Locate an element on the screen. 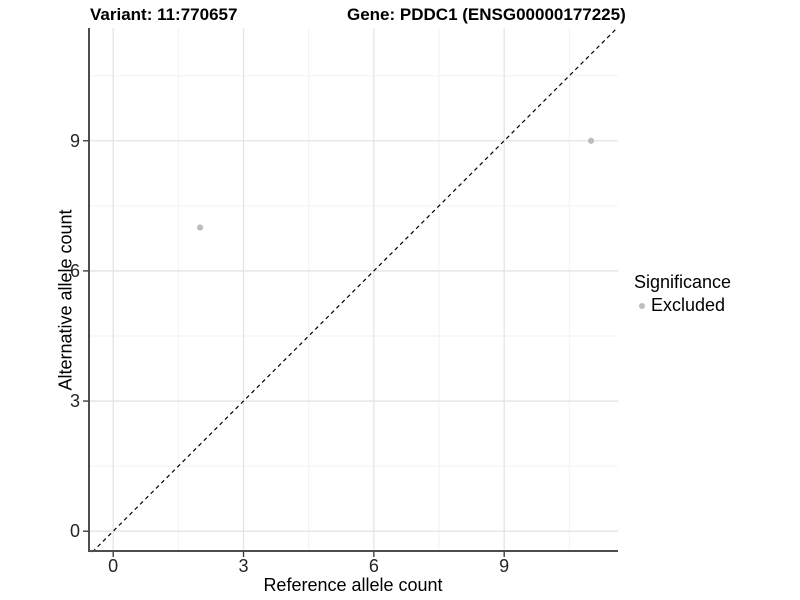  legend-key-dot-icon is located at coordinates (642, 305).